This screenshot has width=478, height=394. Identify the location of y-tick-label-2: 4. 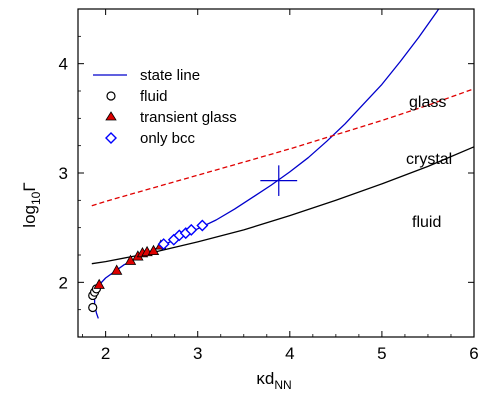
(63, 64).